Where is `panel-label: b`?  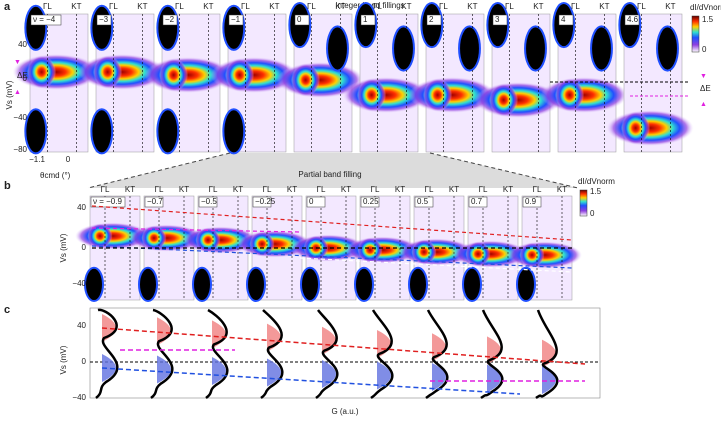 panel-label: b is located at coordinates (7, 186).